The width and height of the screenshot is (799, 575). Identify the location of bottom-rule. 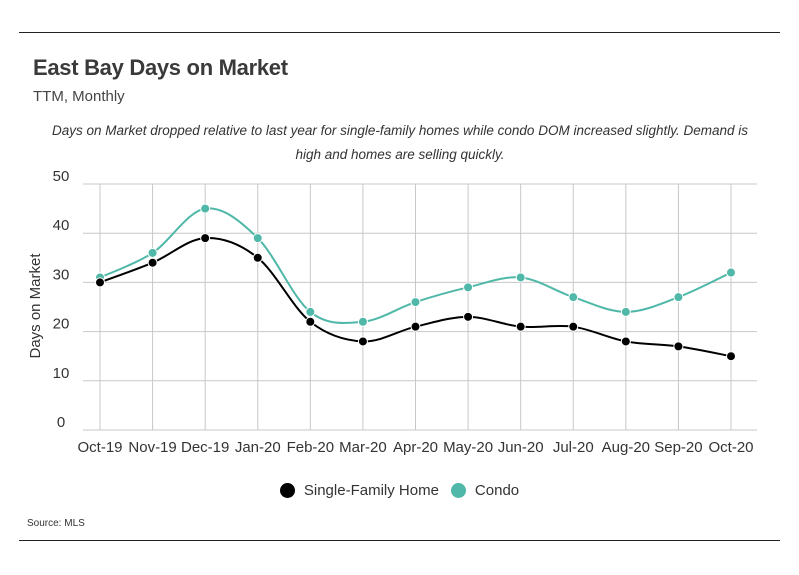
(399, 540).